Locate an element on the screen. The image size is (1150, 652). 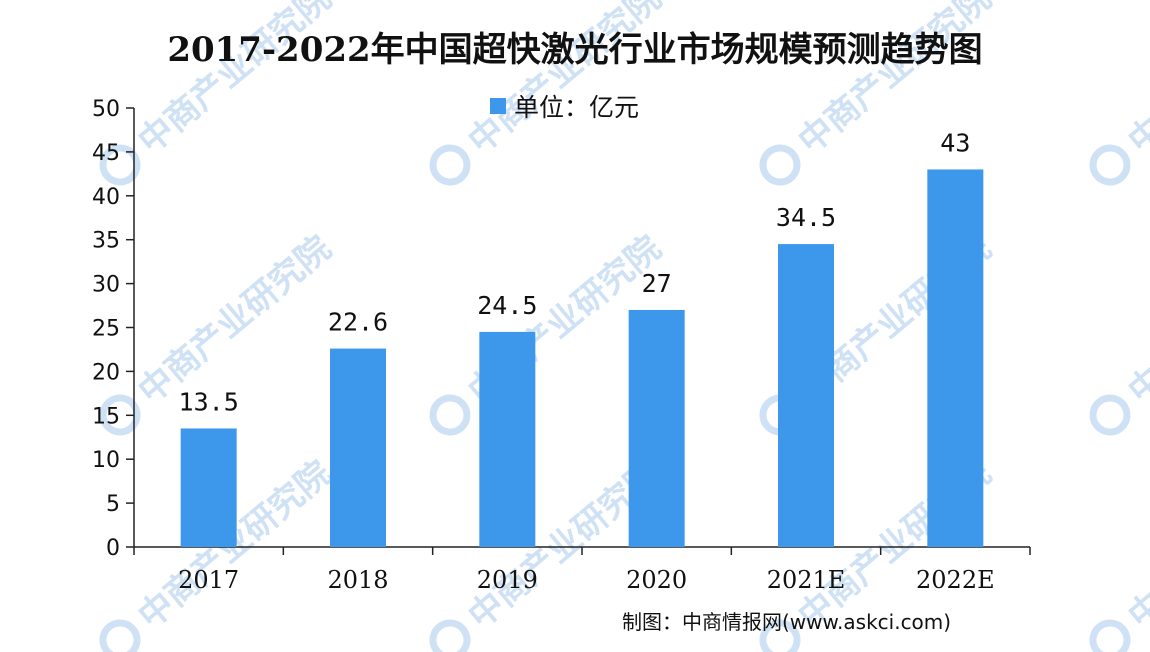
y-tick-label: 35 is located at coordinates (106, 241).